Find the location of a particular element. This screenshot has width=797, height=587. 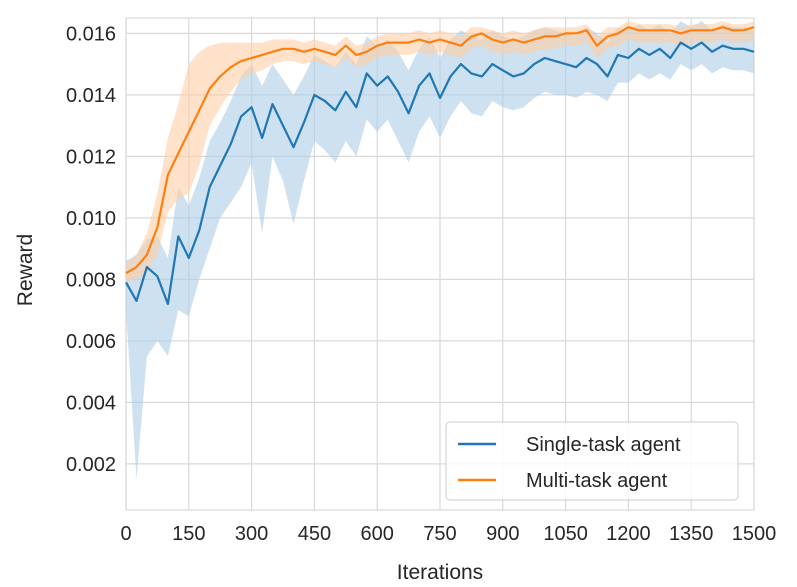

legend: Single-task agent Multi-task agent is located at coordinates (592, 461).